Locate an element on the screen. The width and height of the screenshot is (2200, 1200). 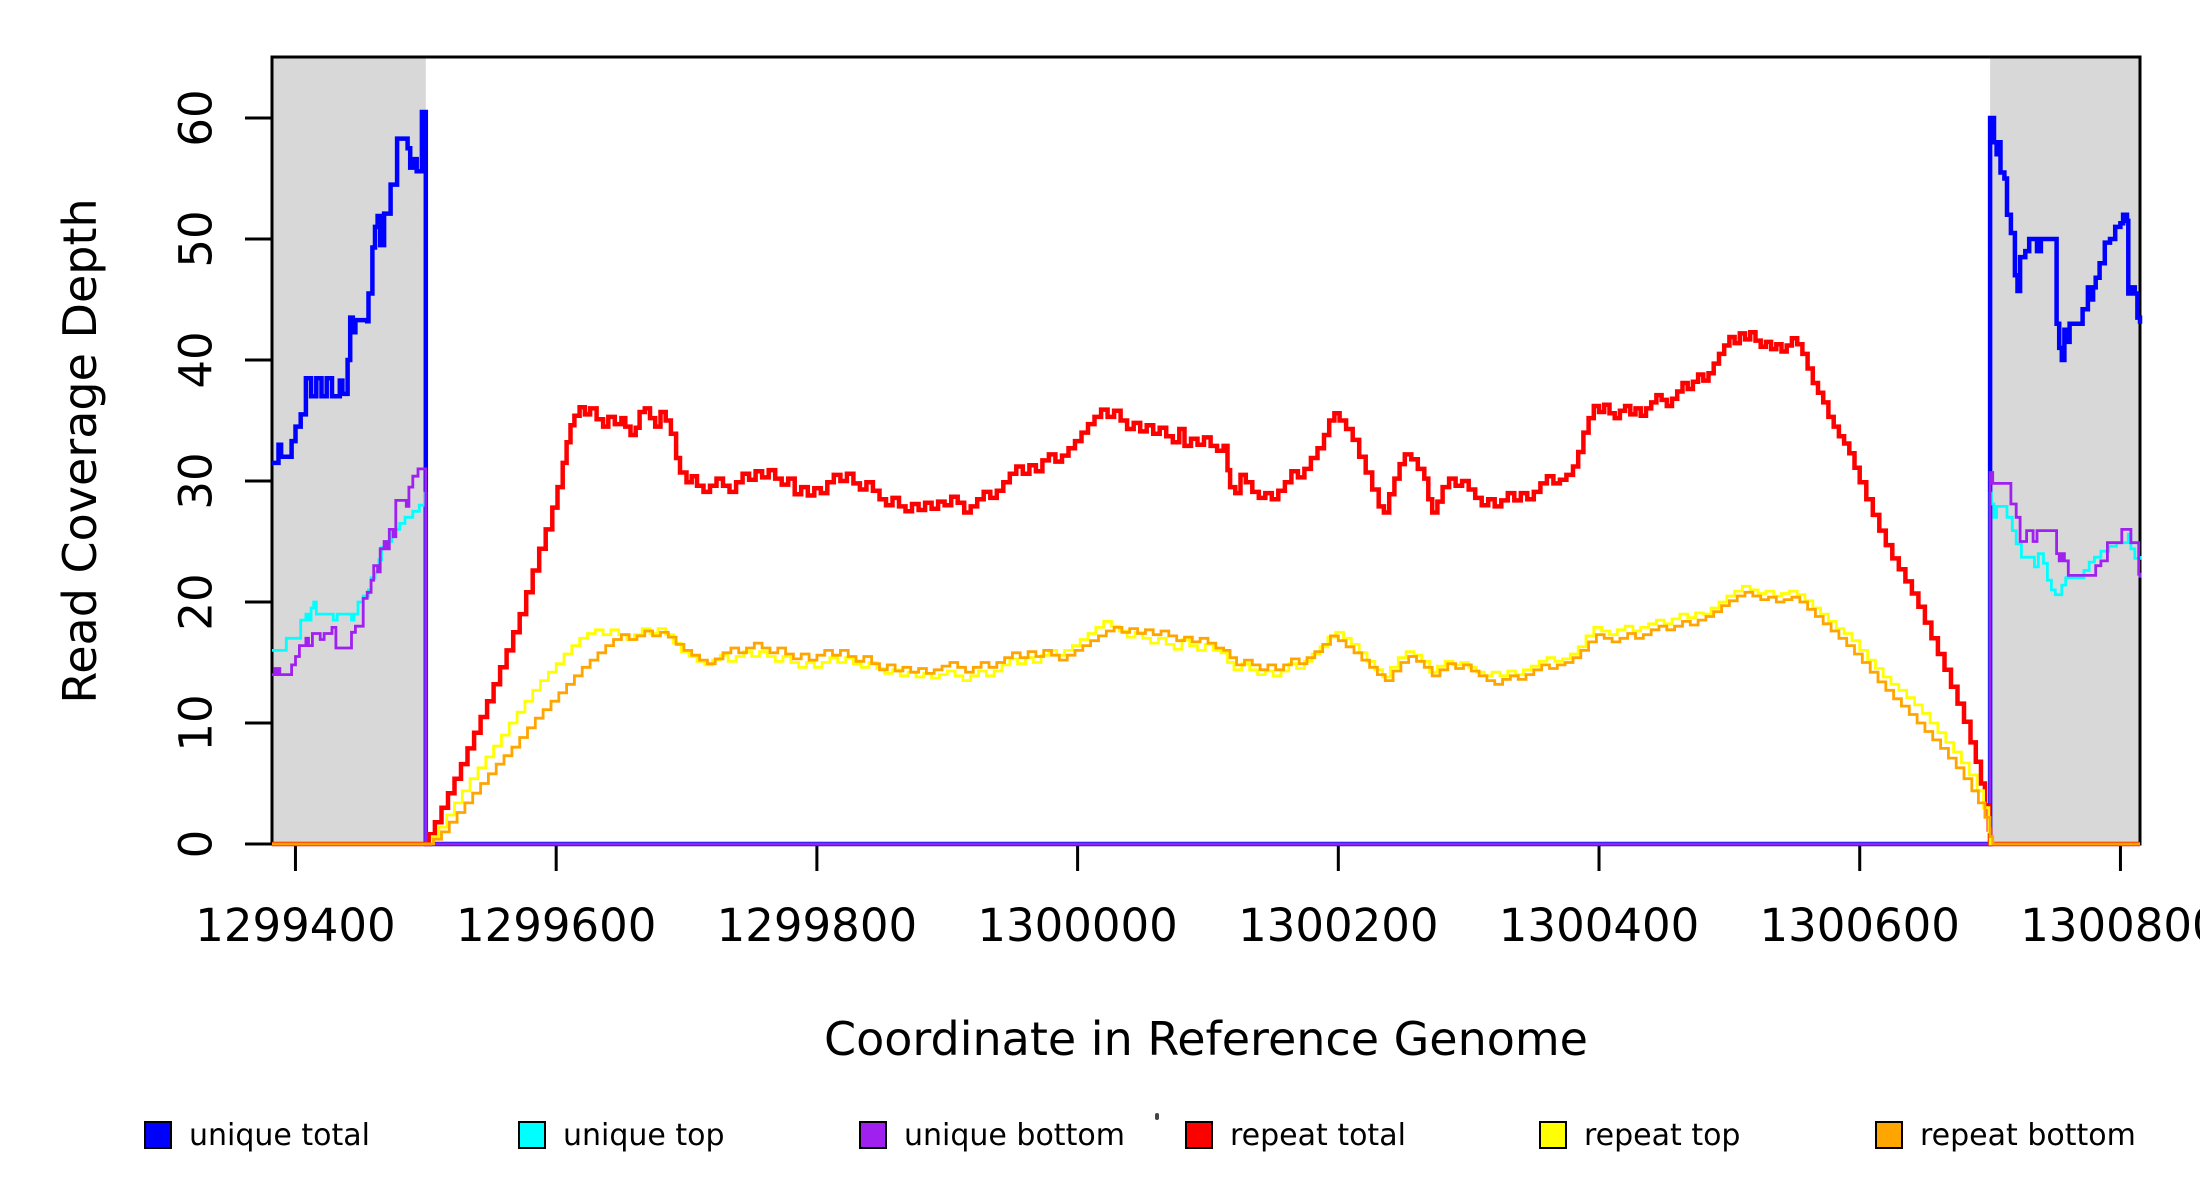
x-tick-label-1299600: 1299600 is located at coordinates (556, 925).